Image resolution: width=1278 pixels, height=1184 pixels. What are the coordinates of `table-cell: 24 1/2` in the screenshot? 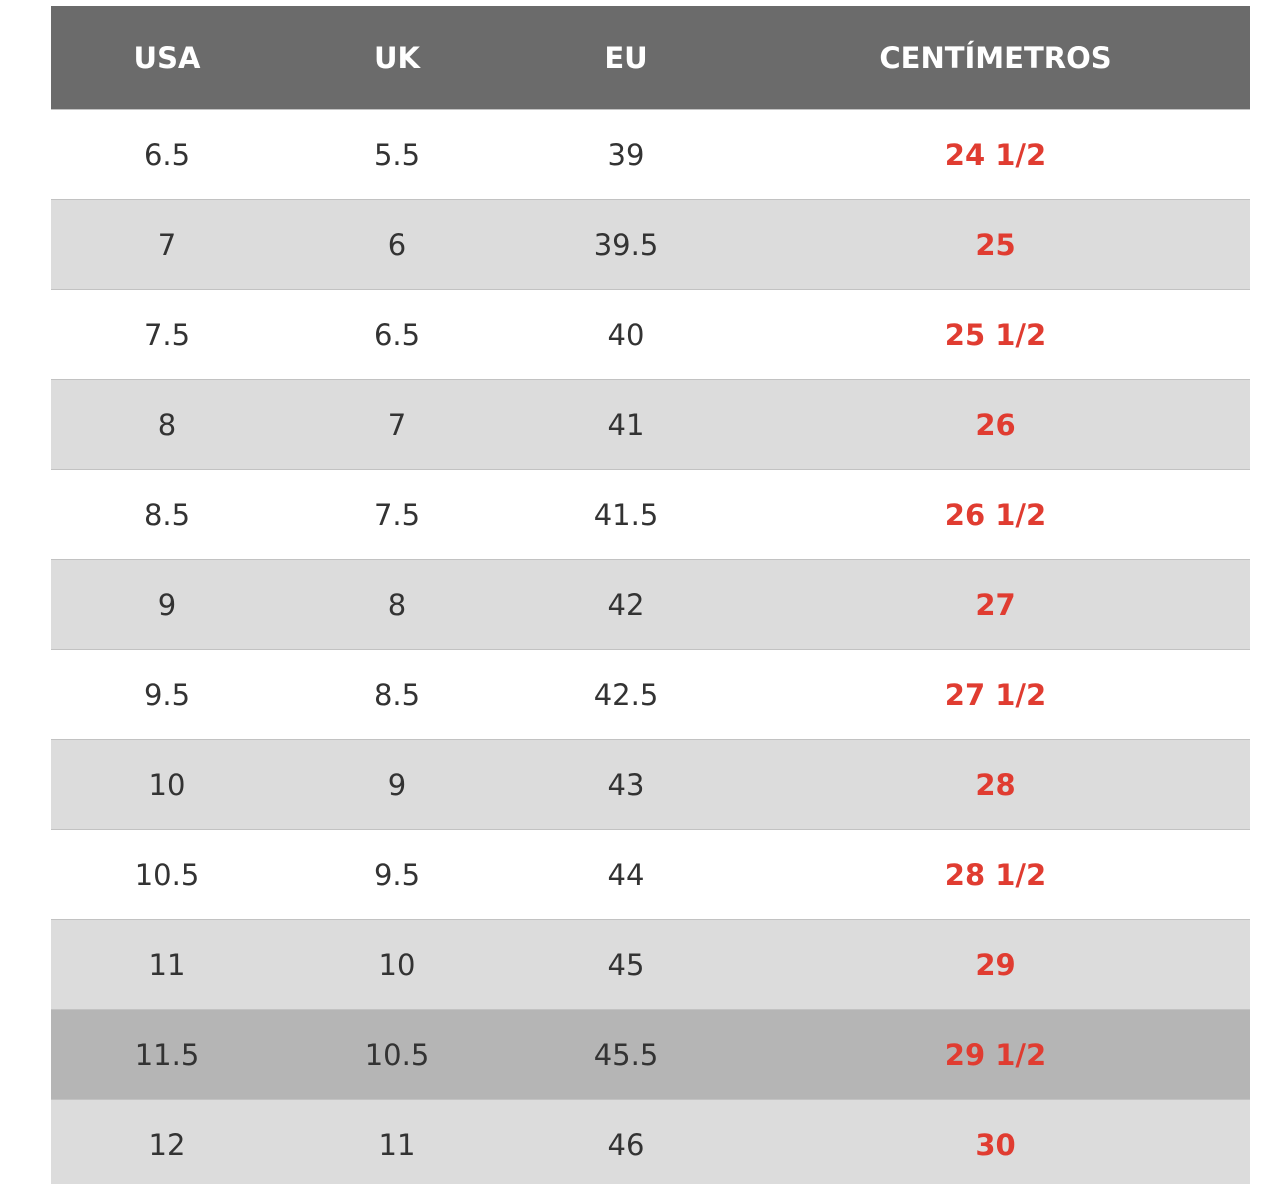 It's located at (995, 154).